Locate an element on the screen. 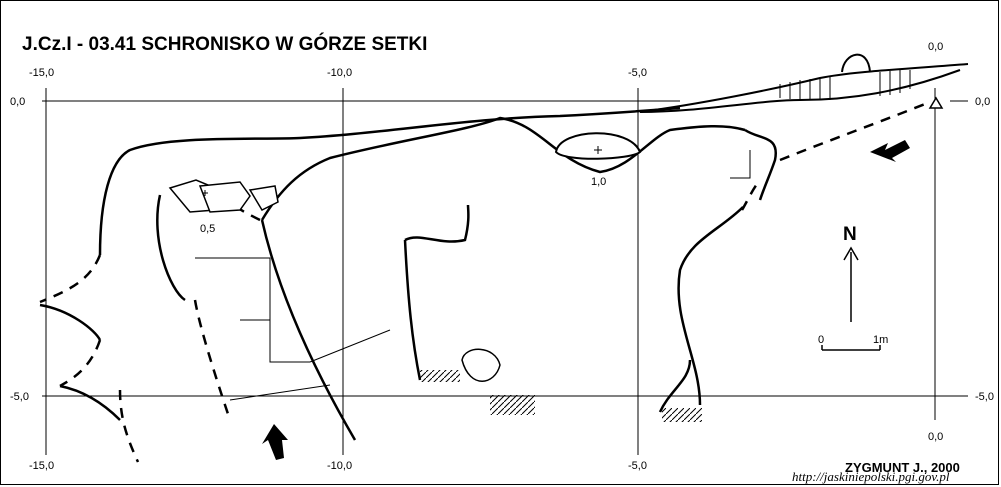  depth-label-pit: 1,0 is located at coordinates (598, 182).